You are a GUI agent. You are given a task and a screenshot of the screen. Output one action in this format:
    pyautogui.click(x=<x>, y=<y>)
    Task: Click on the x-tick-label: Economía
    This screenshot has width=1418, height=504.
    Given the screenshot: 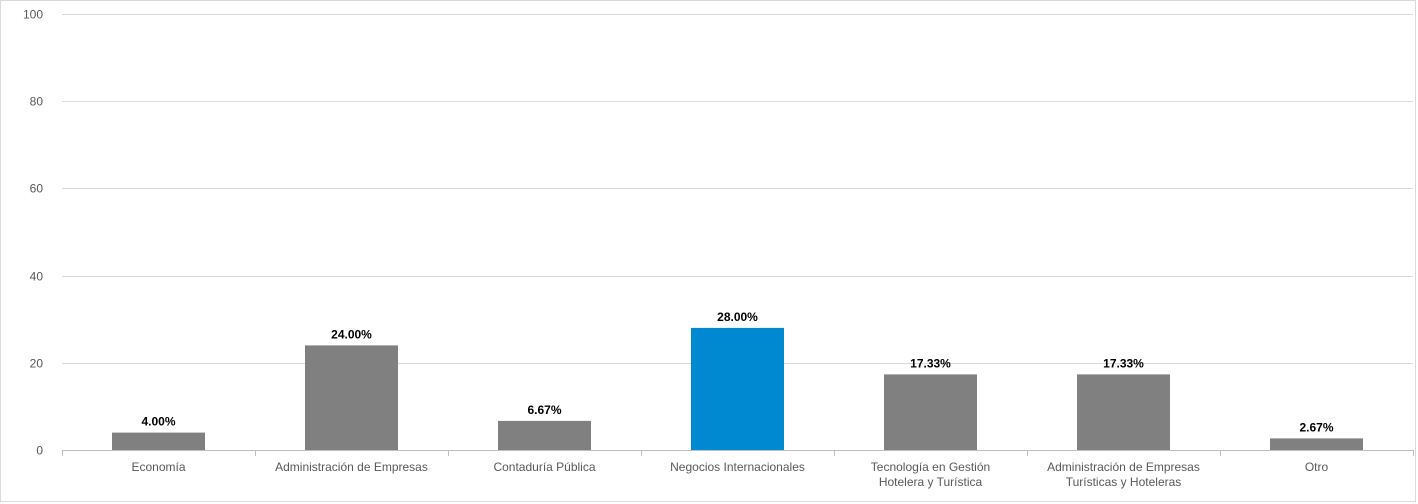 What is the action you would take?
    pyautogui.click(x=158, y=467)
    